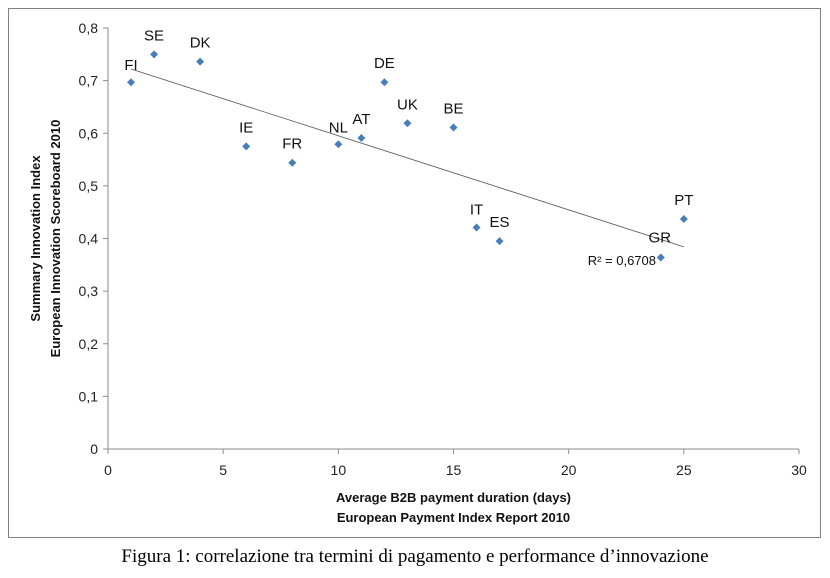  What do you see at coordinates (89, 291) in the screenshot?
I see `y-tick-label: 0,3` at bounding box center [89, 291].